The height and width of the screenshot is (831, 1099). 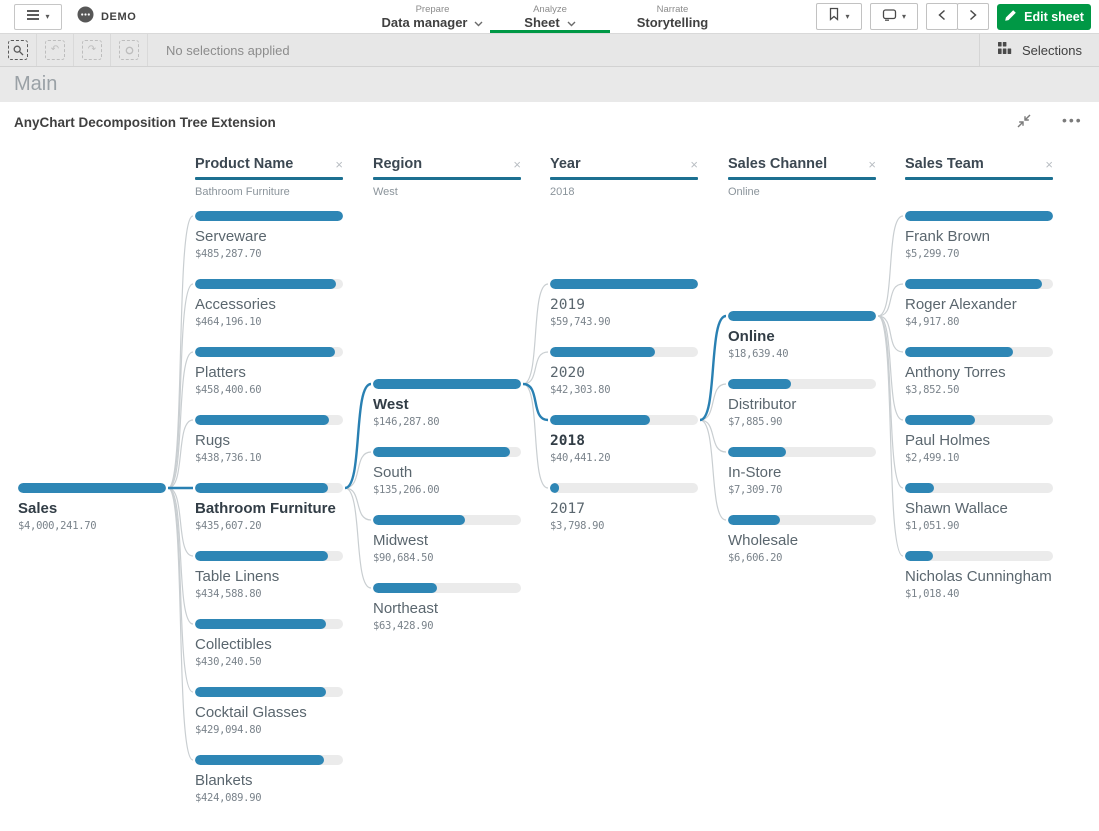 I want to click on chevron-right-icon, so click(x=973, y=17).